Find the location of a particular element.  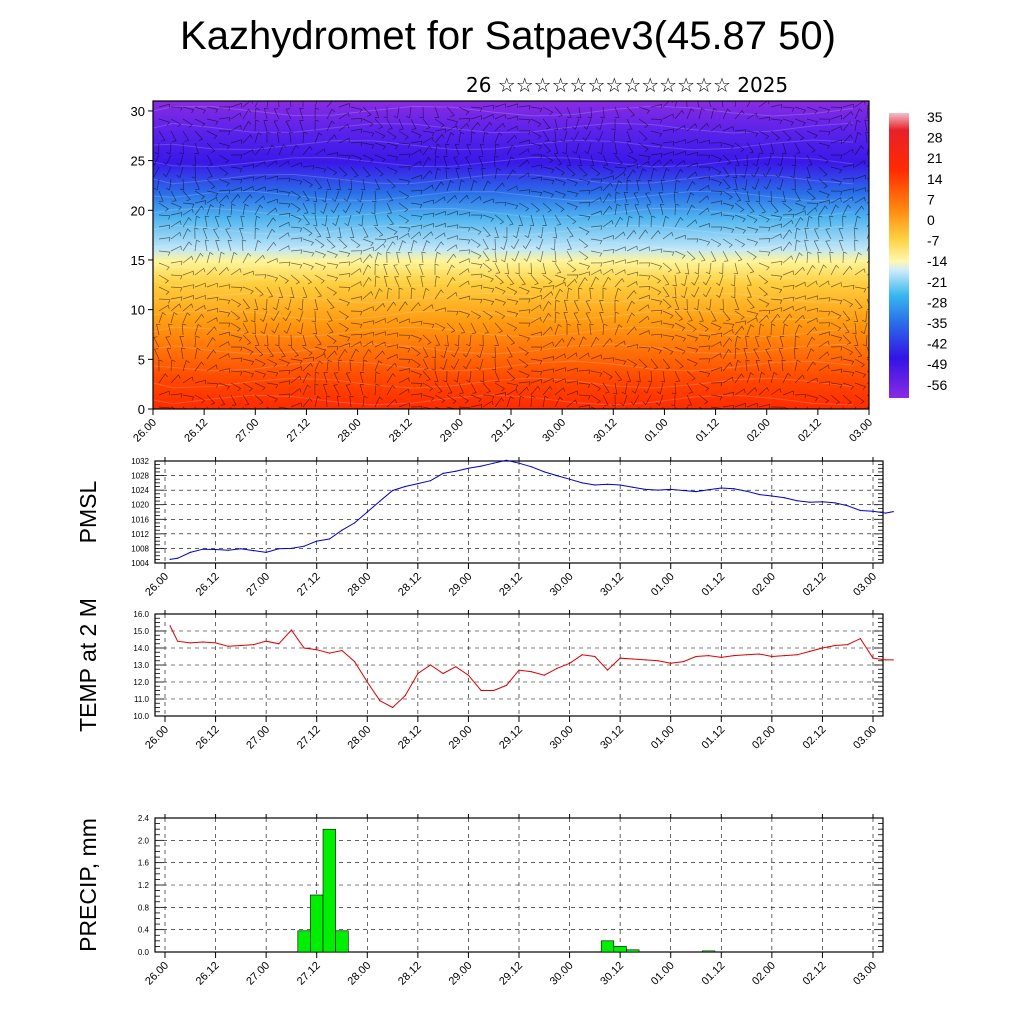

colorbar-label: -28 is located at coordinates (937, 302).